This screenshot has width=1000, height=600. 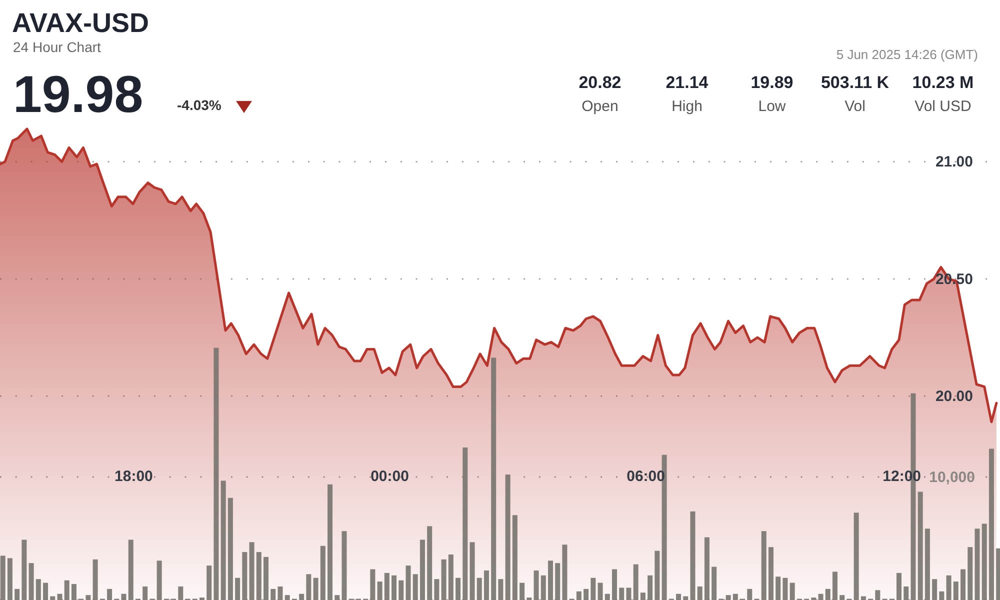 I want to click on chart-title: AVAX-USD, so click(x=81, y=23).